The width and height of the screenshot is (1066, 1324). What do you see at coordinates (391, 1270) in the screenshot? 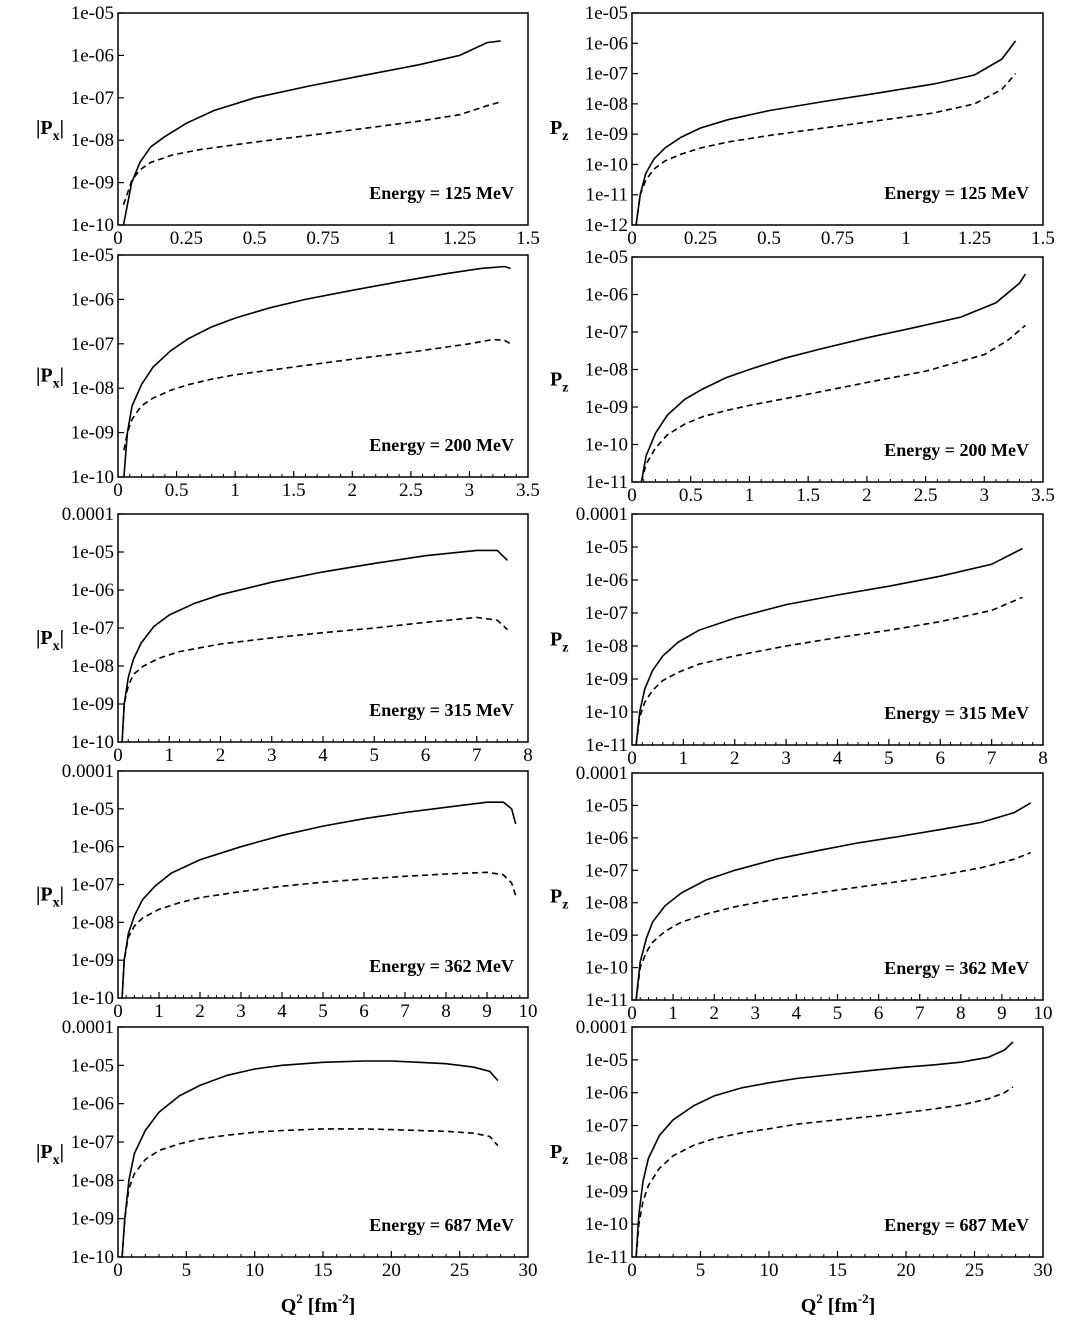
I see `x-tick-label: 20` at bounding box center [391, 1270].